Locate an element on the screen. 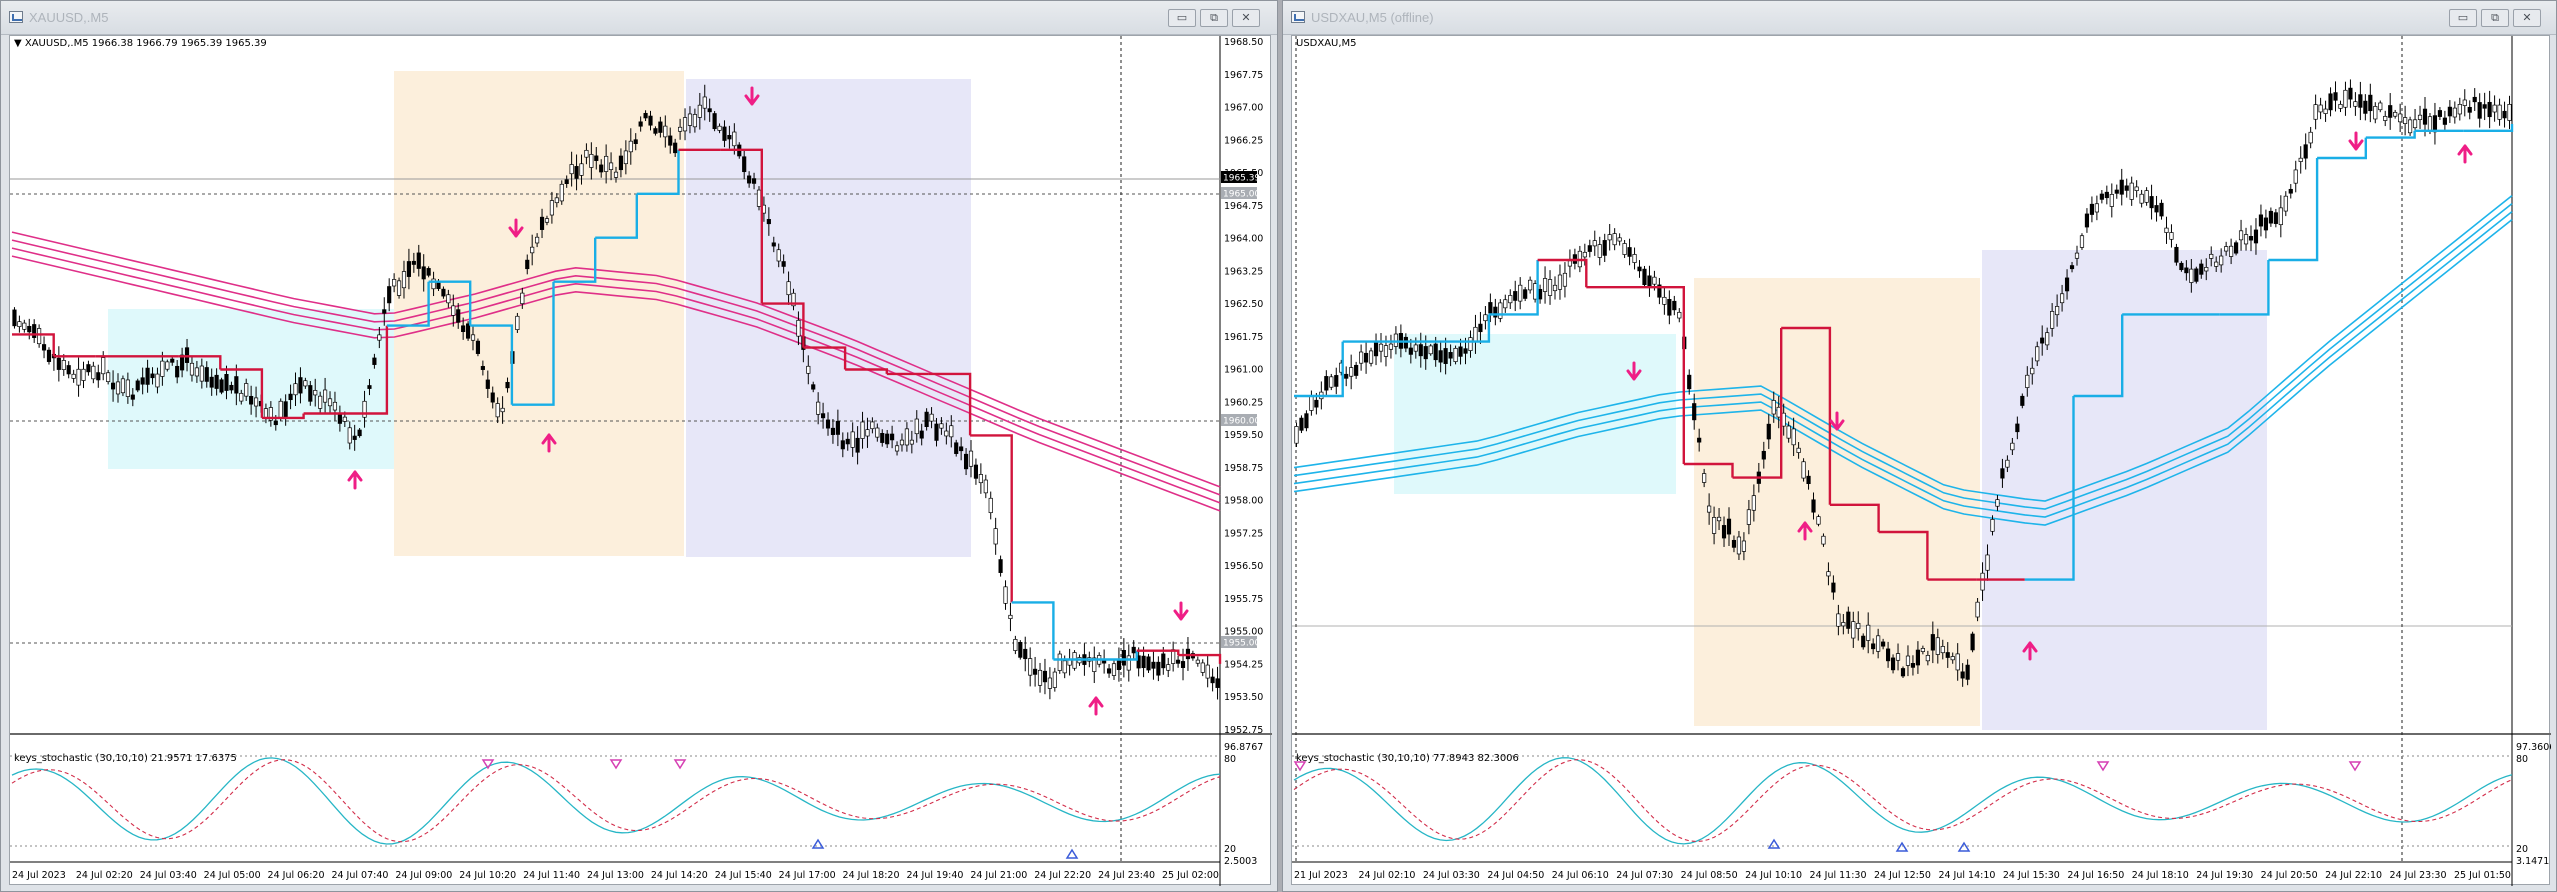  time-tick-label: 24 Jul 19:40 is located at coordinates (934, 875).